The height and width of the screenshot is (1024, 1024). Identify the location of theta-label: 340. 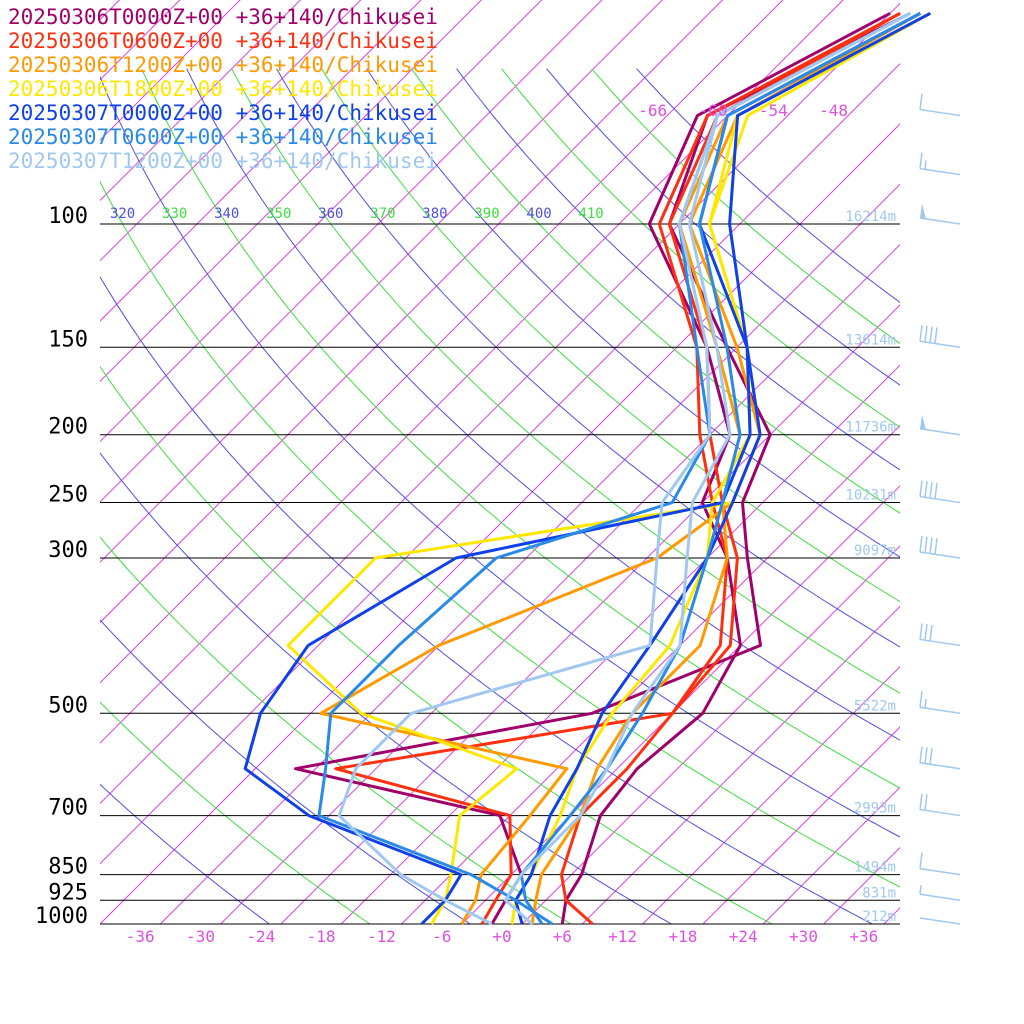
(226, 214).